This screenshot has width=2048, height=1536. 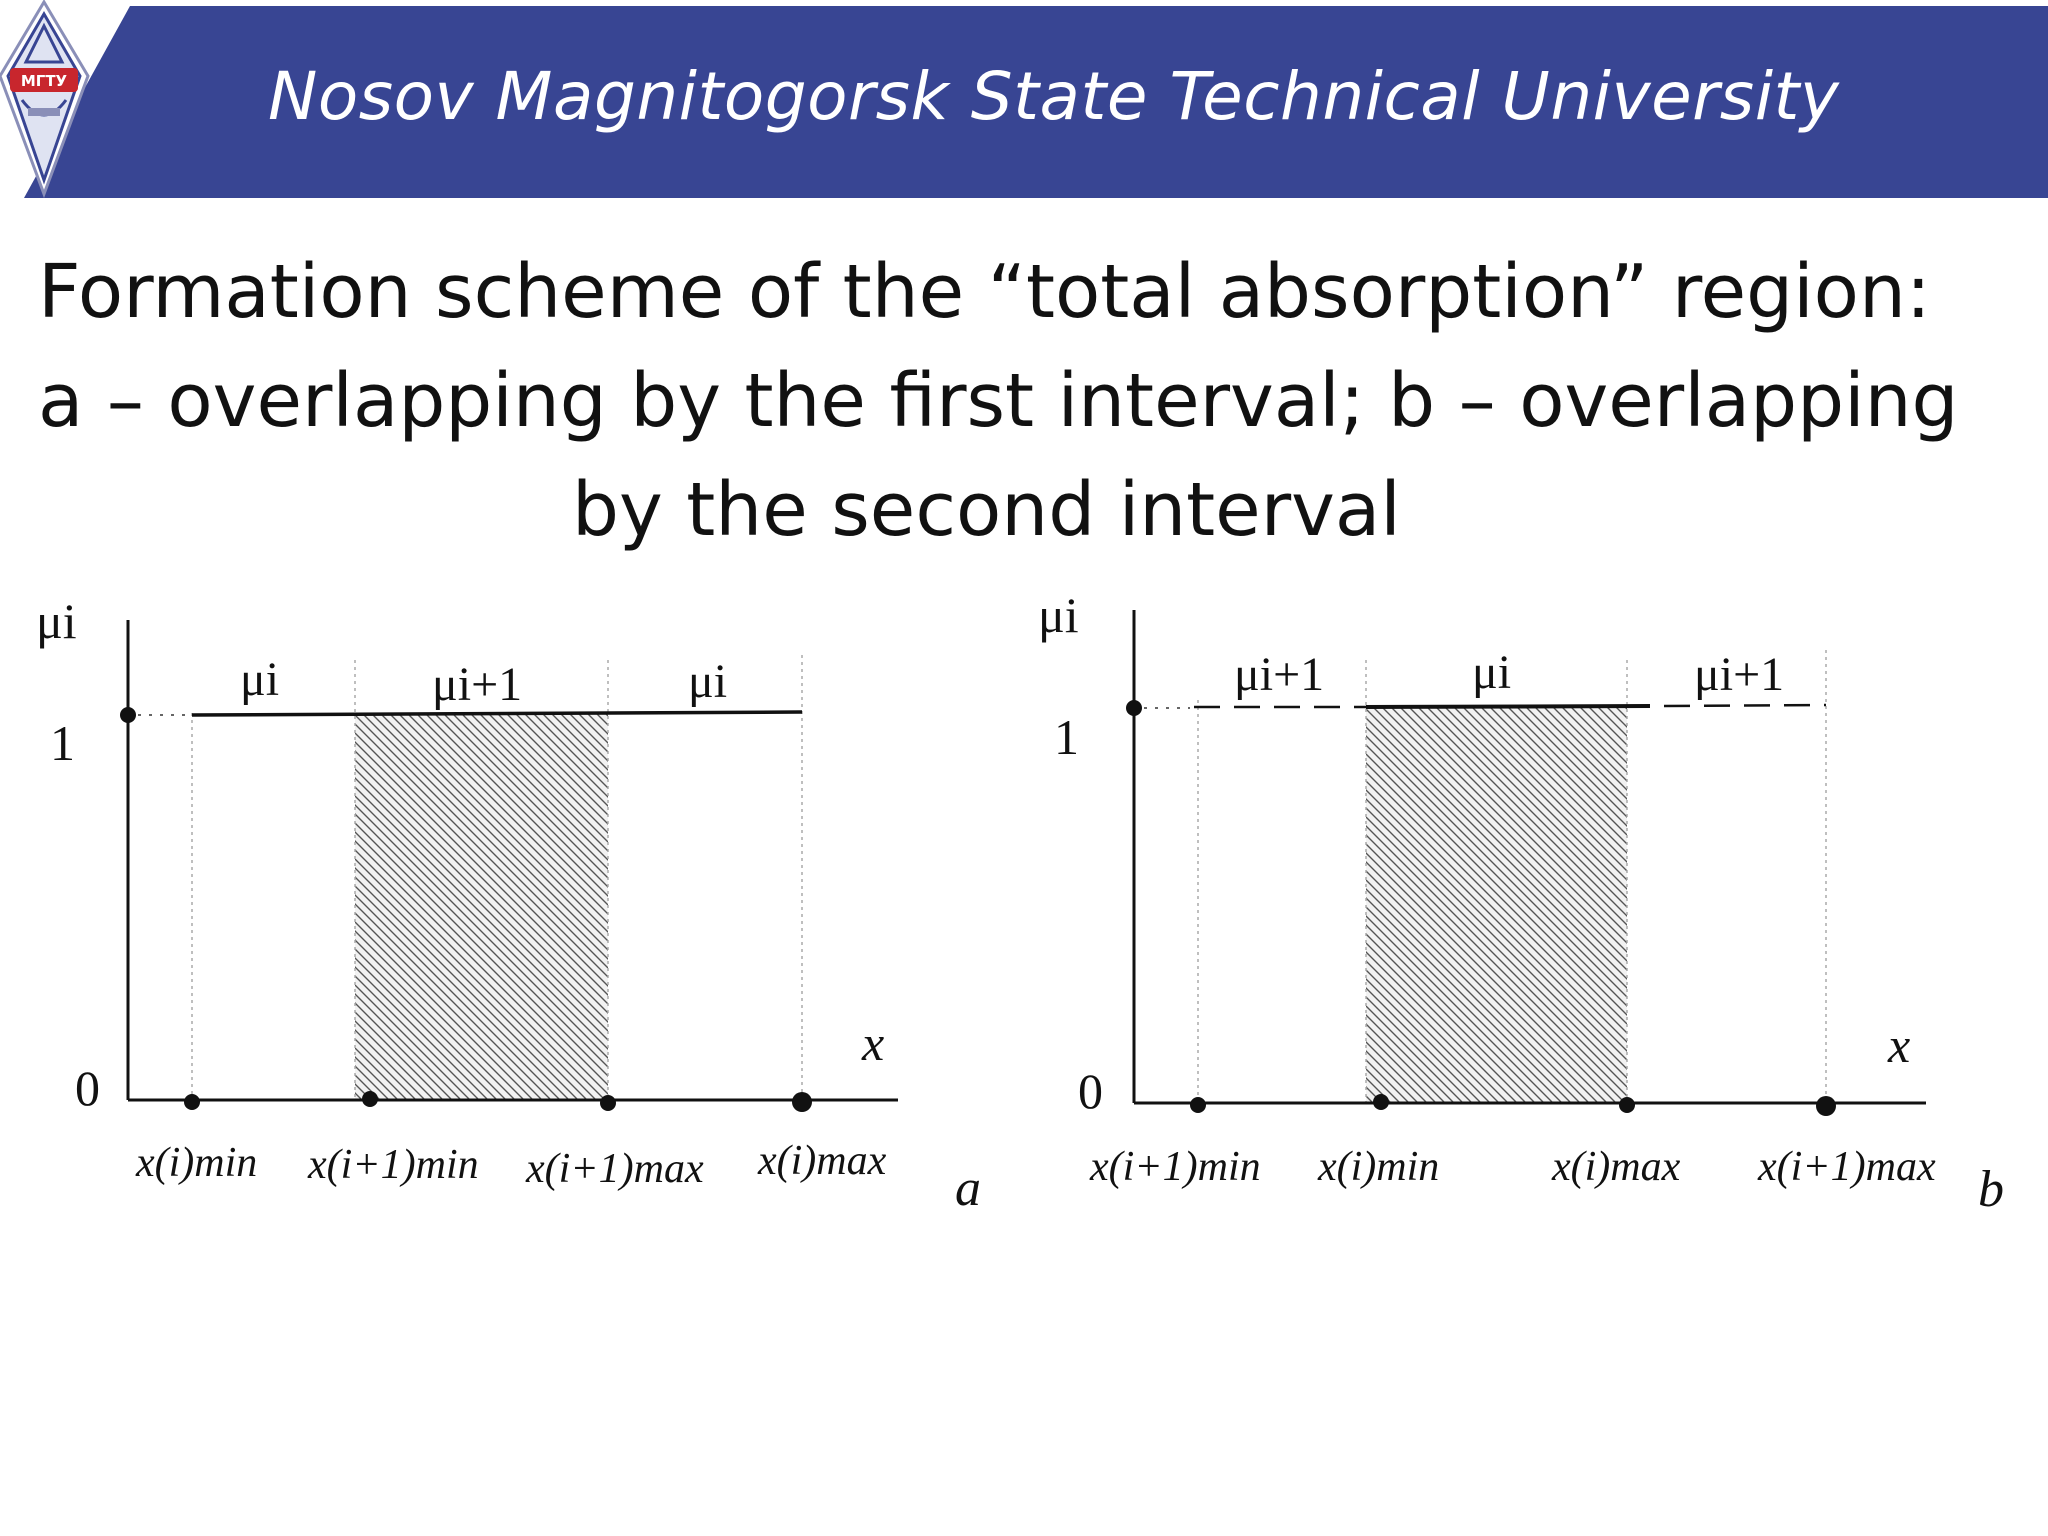 What do you see at coordinates (481, 906) in the screenshot?
I see `absorption-region-a` at bounding box center [481, 906].